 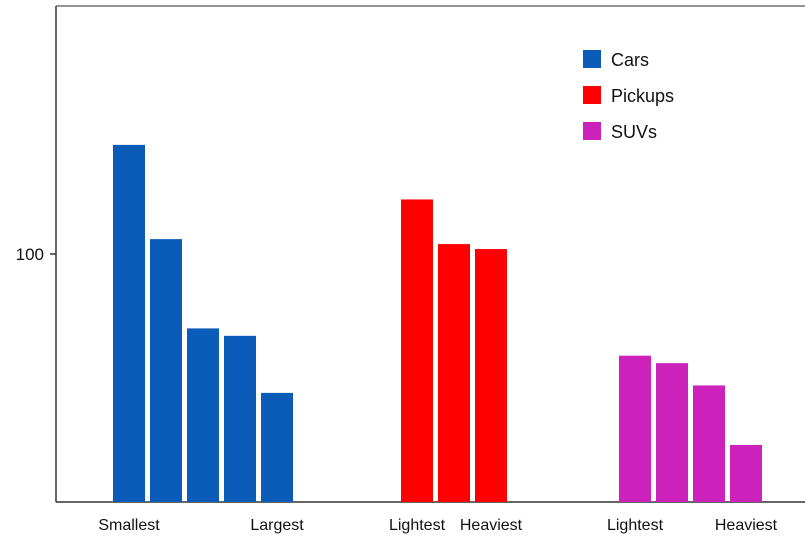 What do you see at coordinates (634, 132) in the screenshot?
I see `legend-label-suvs: SUVs` at bounding box center [634, 132].